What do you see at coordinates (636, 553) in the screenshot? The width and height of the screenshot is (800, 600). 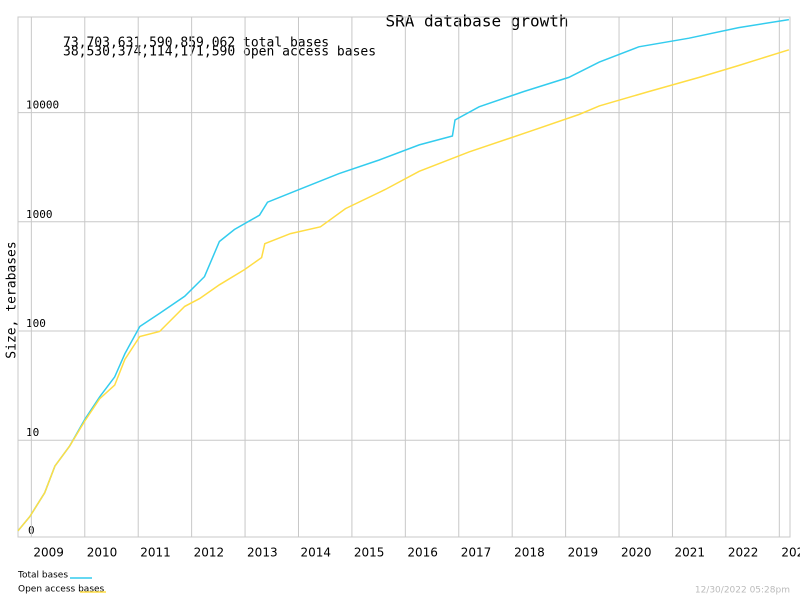 I see `x-tick-label: 2020` at bounding box center [636, 553].